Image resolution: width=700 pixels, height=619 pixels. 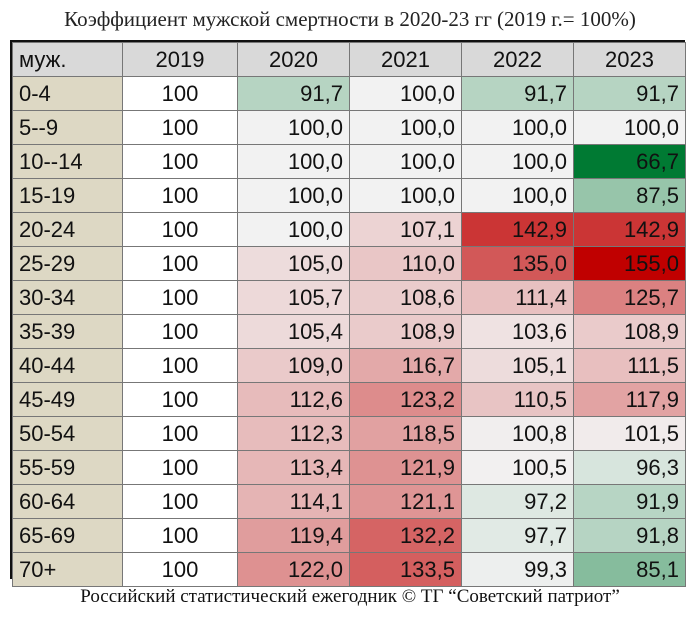 I want to click on heatmap-cell: 108,6, so click(x=405, y=297).